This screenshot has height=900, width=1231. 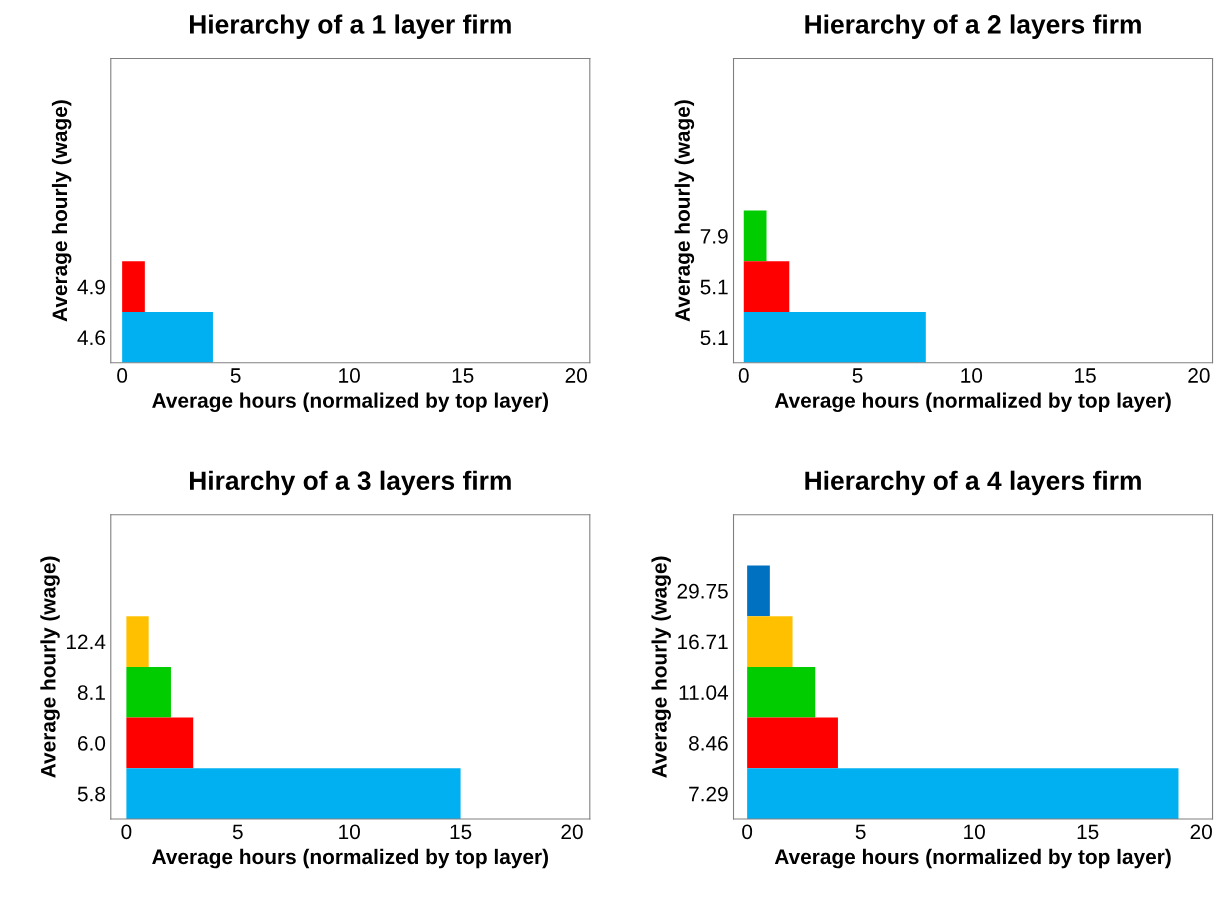 I want to click on chart-title: Hierarchy of a 2 layers firm, so click(x=973, y=26).